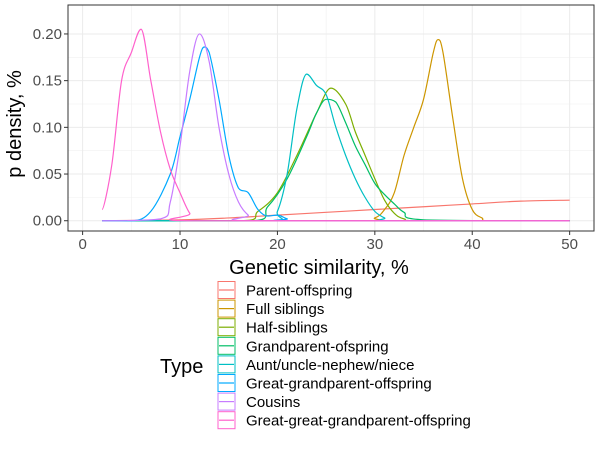 Image resolution: width=600 pixels, height=449 pixels. What do you see at coordinates (569, 244) in the screenshot?
I see `x-tick-label: 50` at bounding box center [569, 244].